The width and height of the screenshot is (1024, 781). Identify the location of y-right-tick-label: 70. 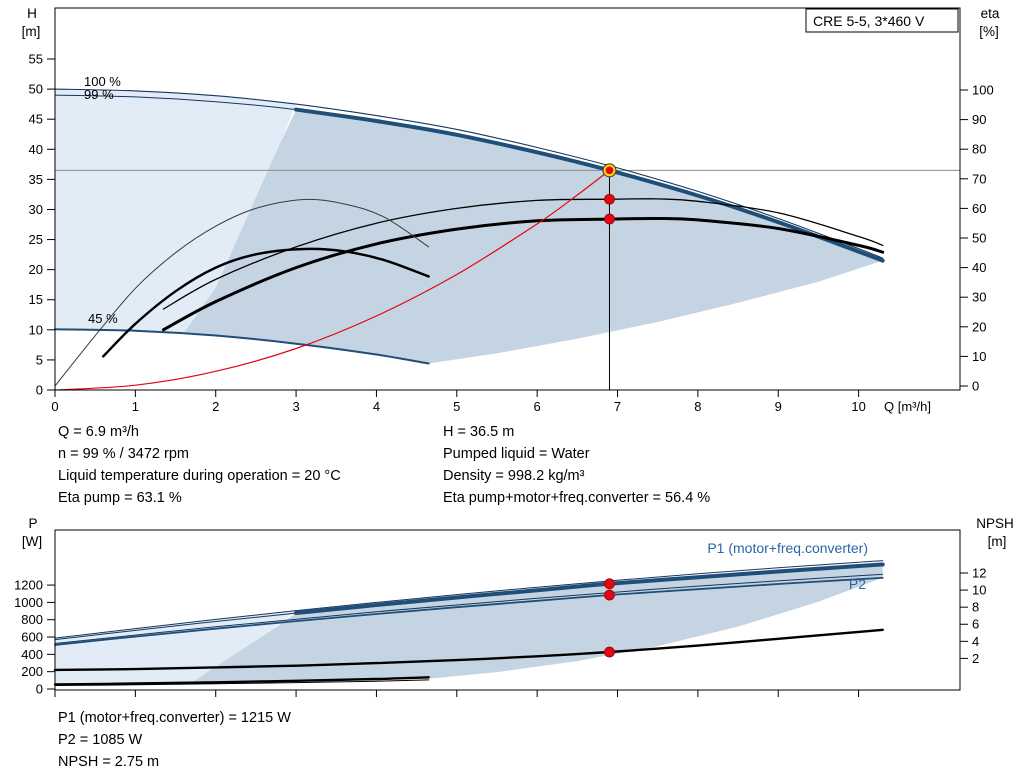
(979, 178).